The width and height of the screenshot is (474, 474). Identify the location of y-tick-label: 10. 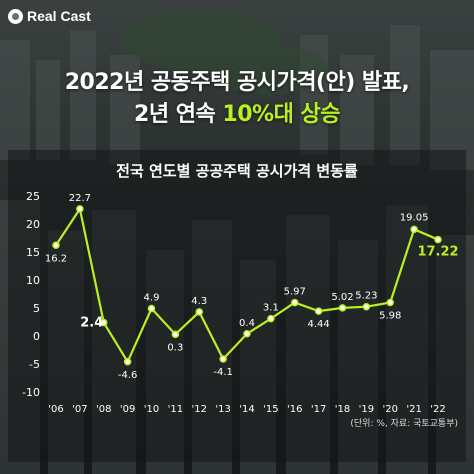
(33, 280).